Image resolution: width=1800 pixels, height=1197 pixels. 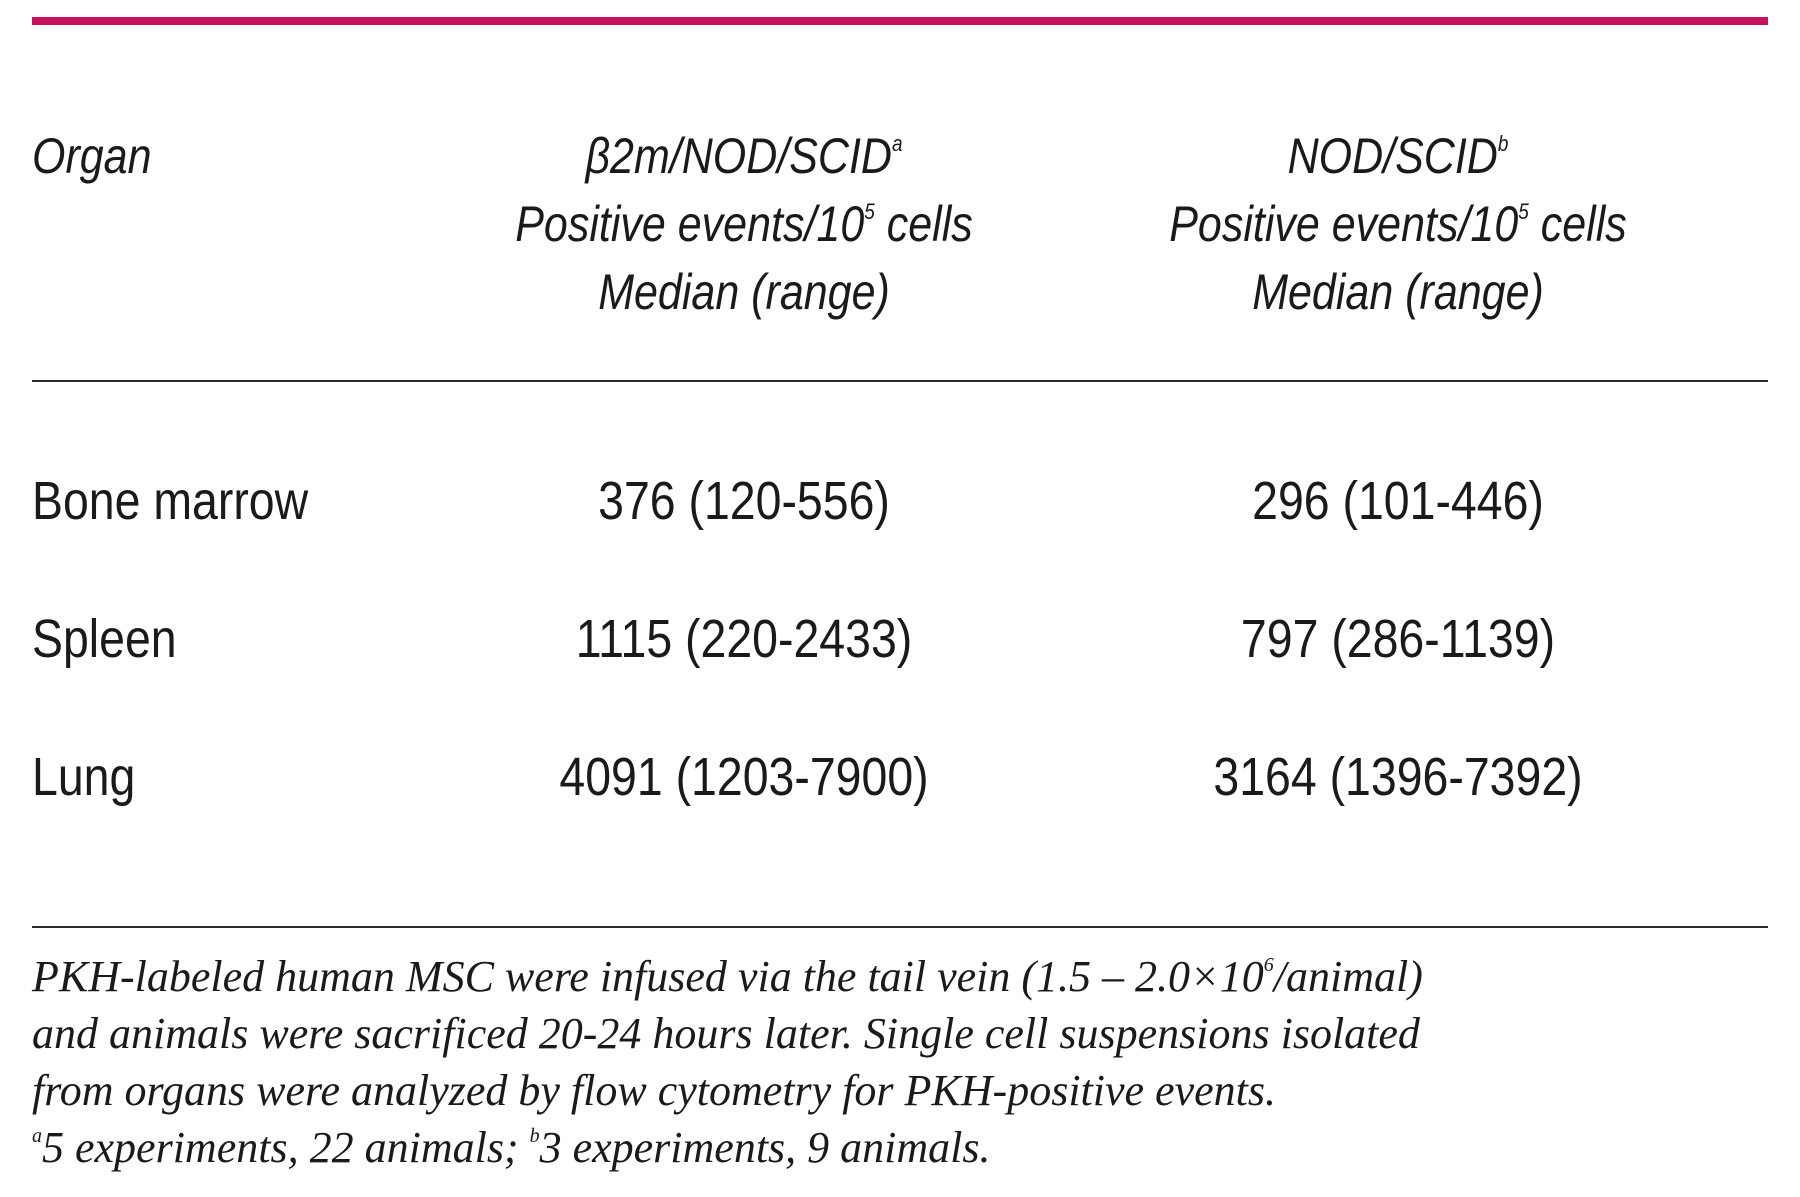 What do you see at coordinates (92, 156) in the screenshot?
I see `header-organ: Organ` at bounding box center [92, 156].